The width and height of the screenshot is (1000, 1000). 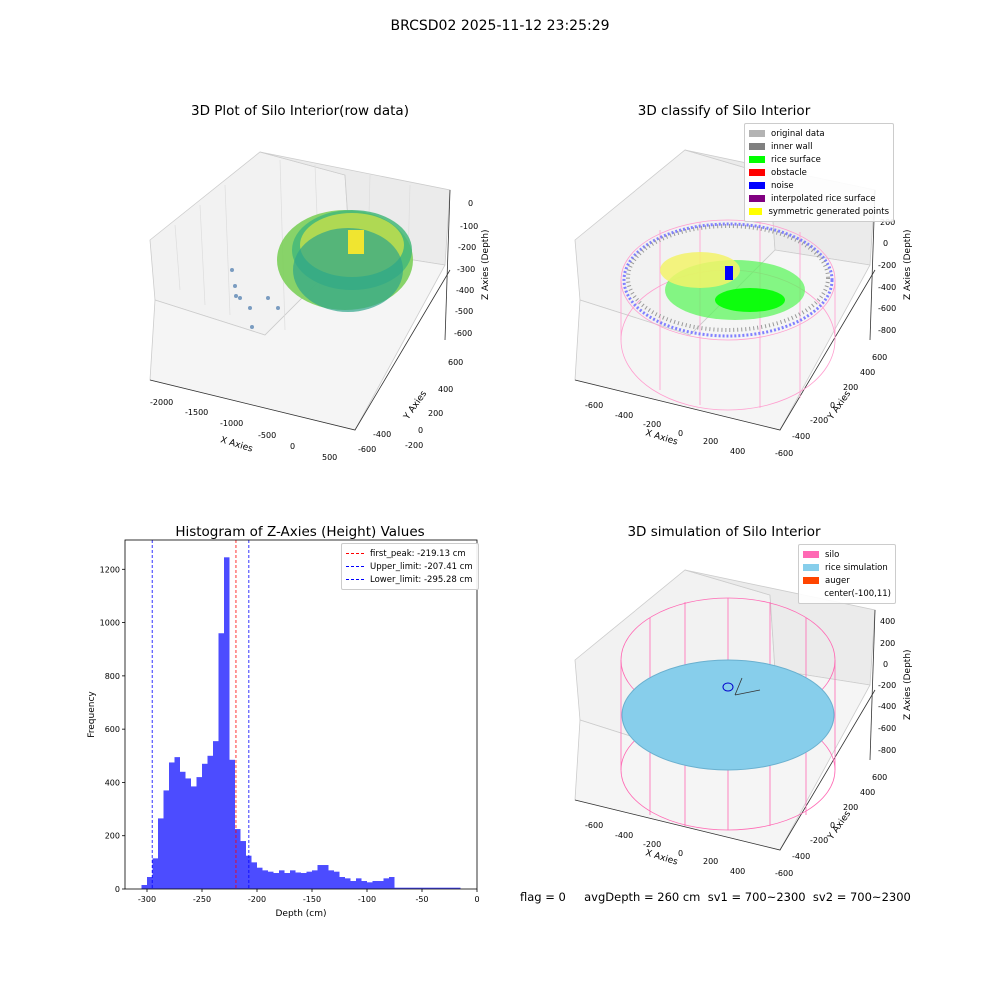 What do you see at coordinates (421, 579) in the screenshot?
I see `legend-label: Lower_limit: -295.28 cm` at bounding box center [421, 579].